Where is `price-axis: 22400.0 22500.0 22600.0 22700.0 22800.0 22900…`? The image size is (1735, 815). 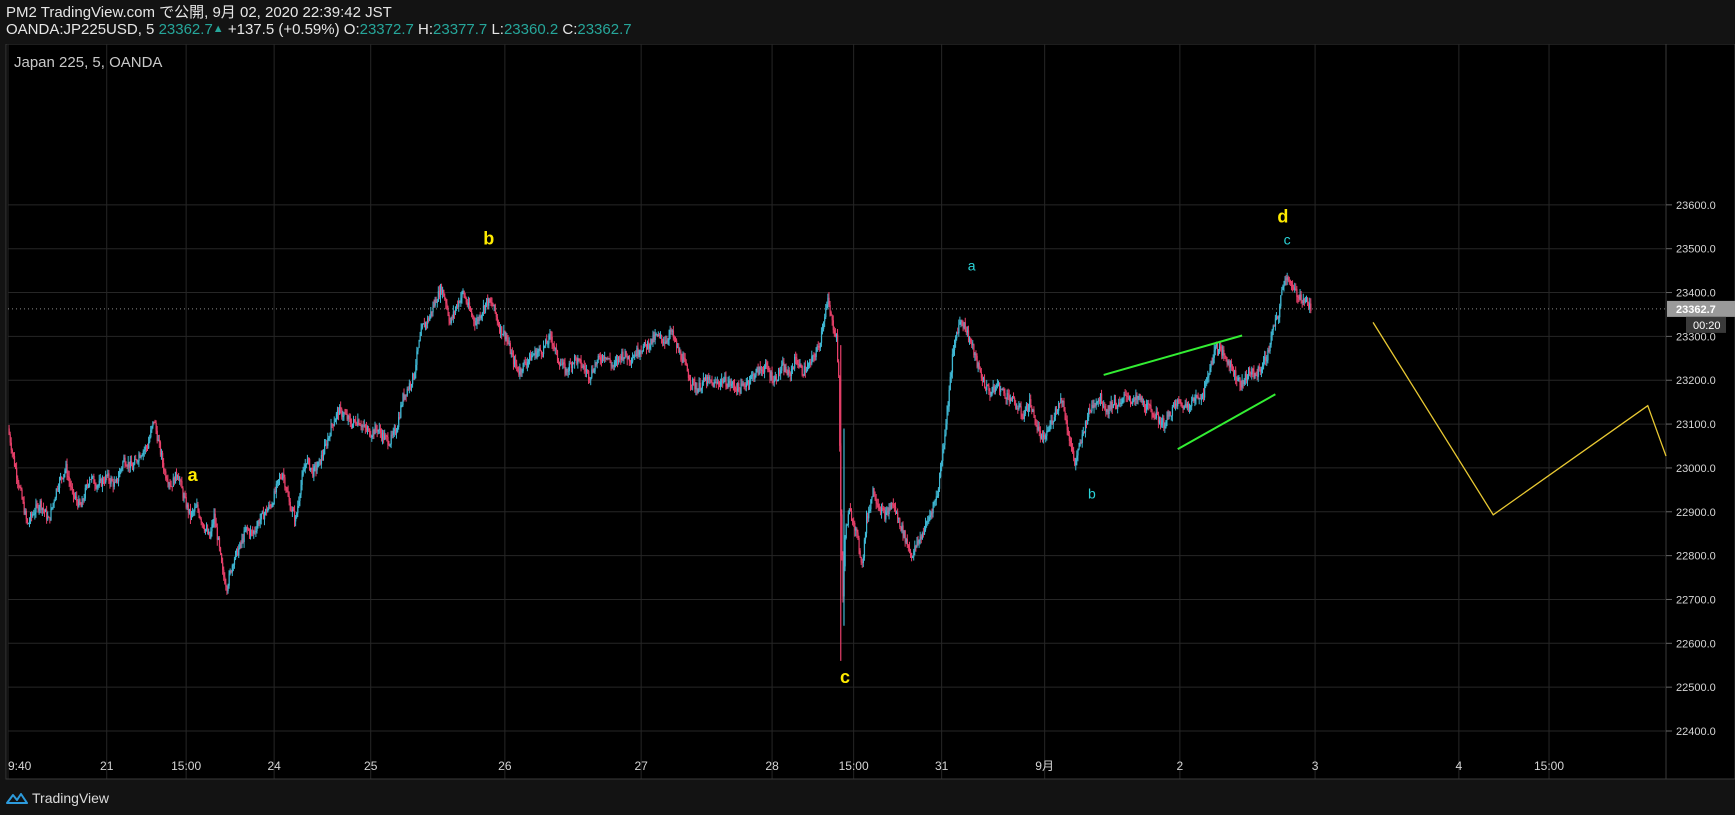
price-axis: 22400.0 22500.0 22600.0 22700.0 22800.0 22900… is located at coordinates (1700, 469).